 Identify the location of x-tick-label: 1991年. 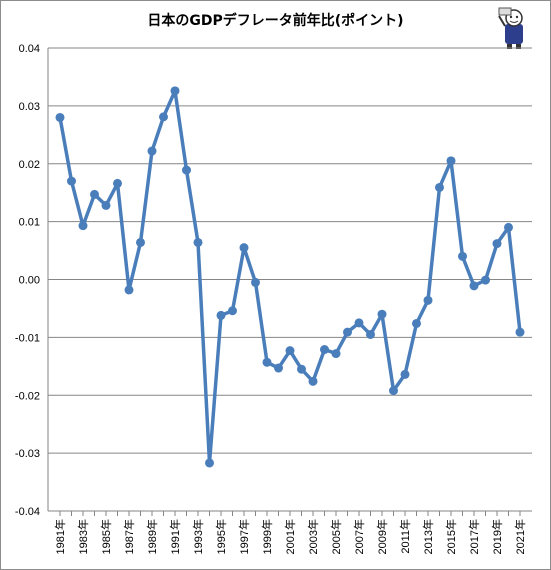
(175, 536).